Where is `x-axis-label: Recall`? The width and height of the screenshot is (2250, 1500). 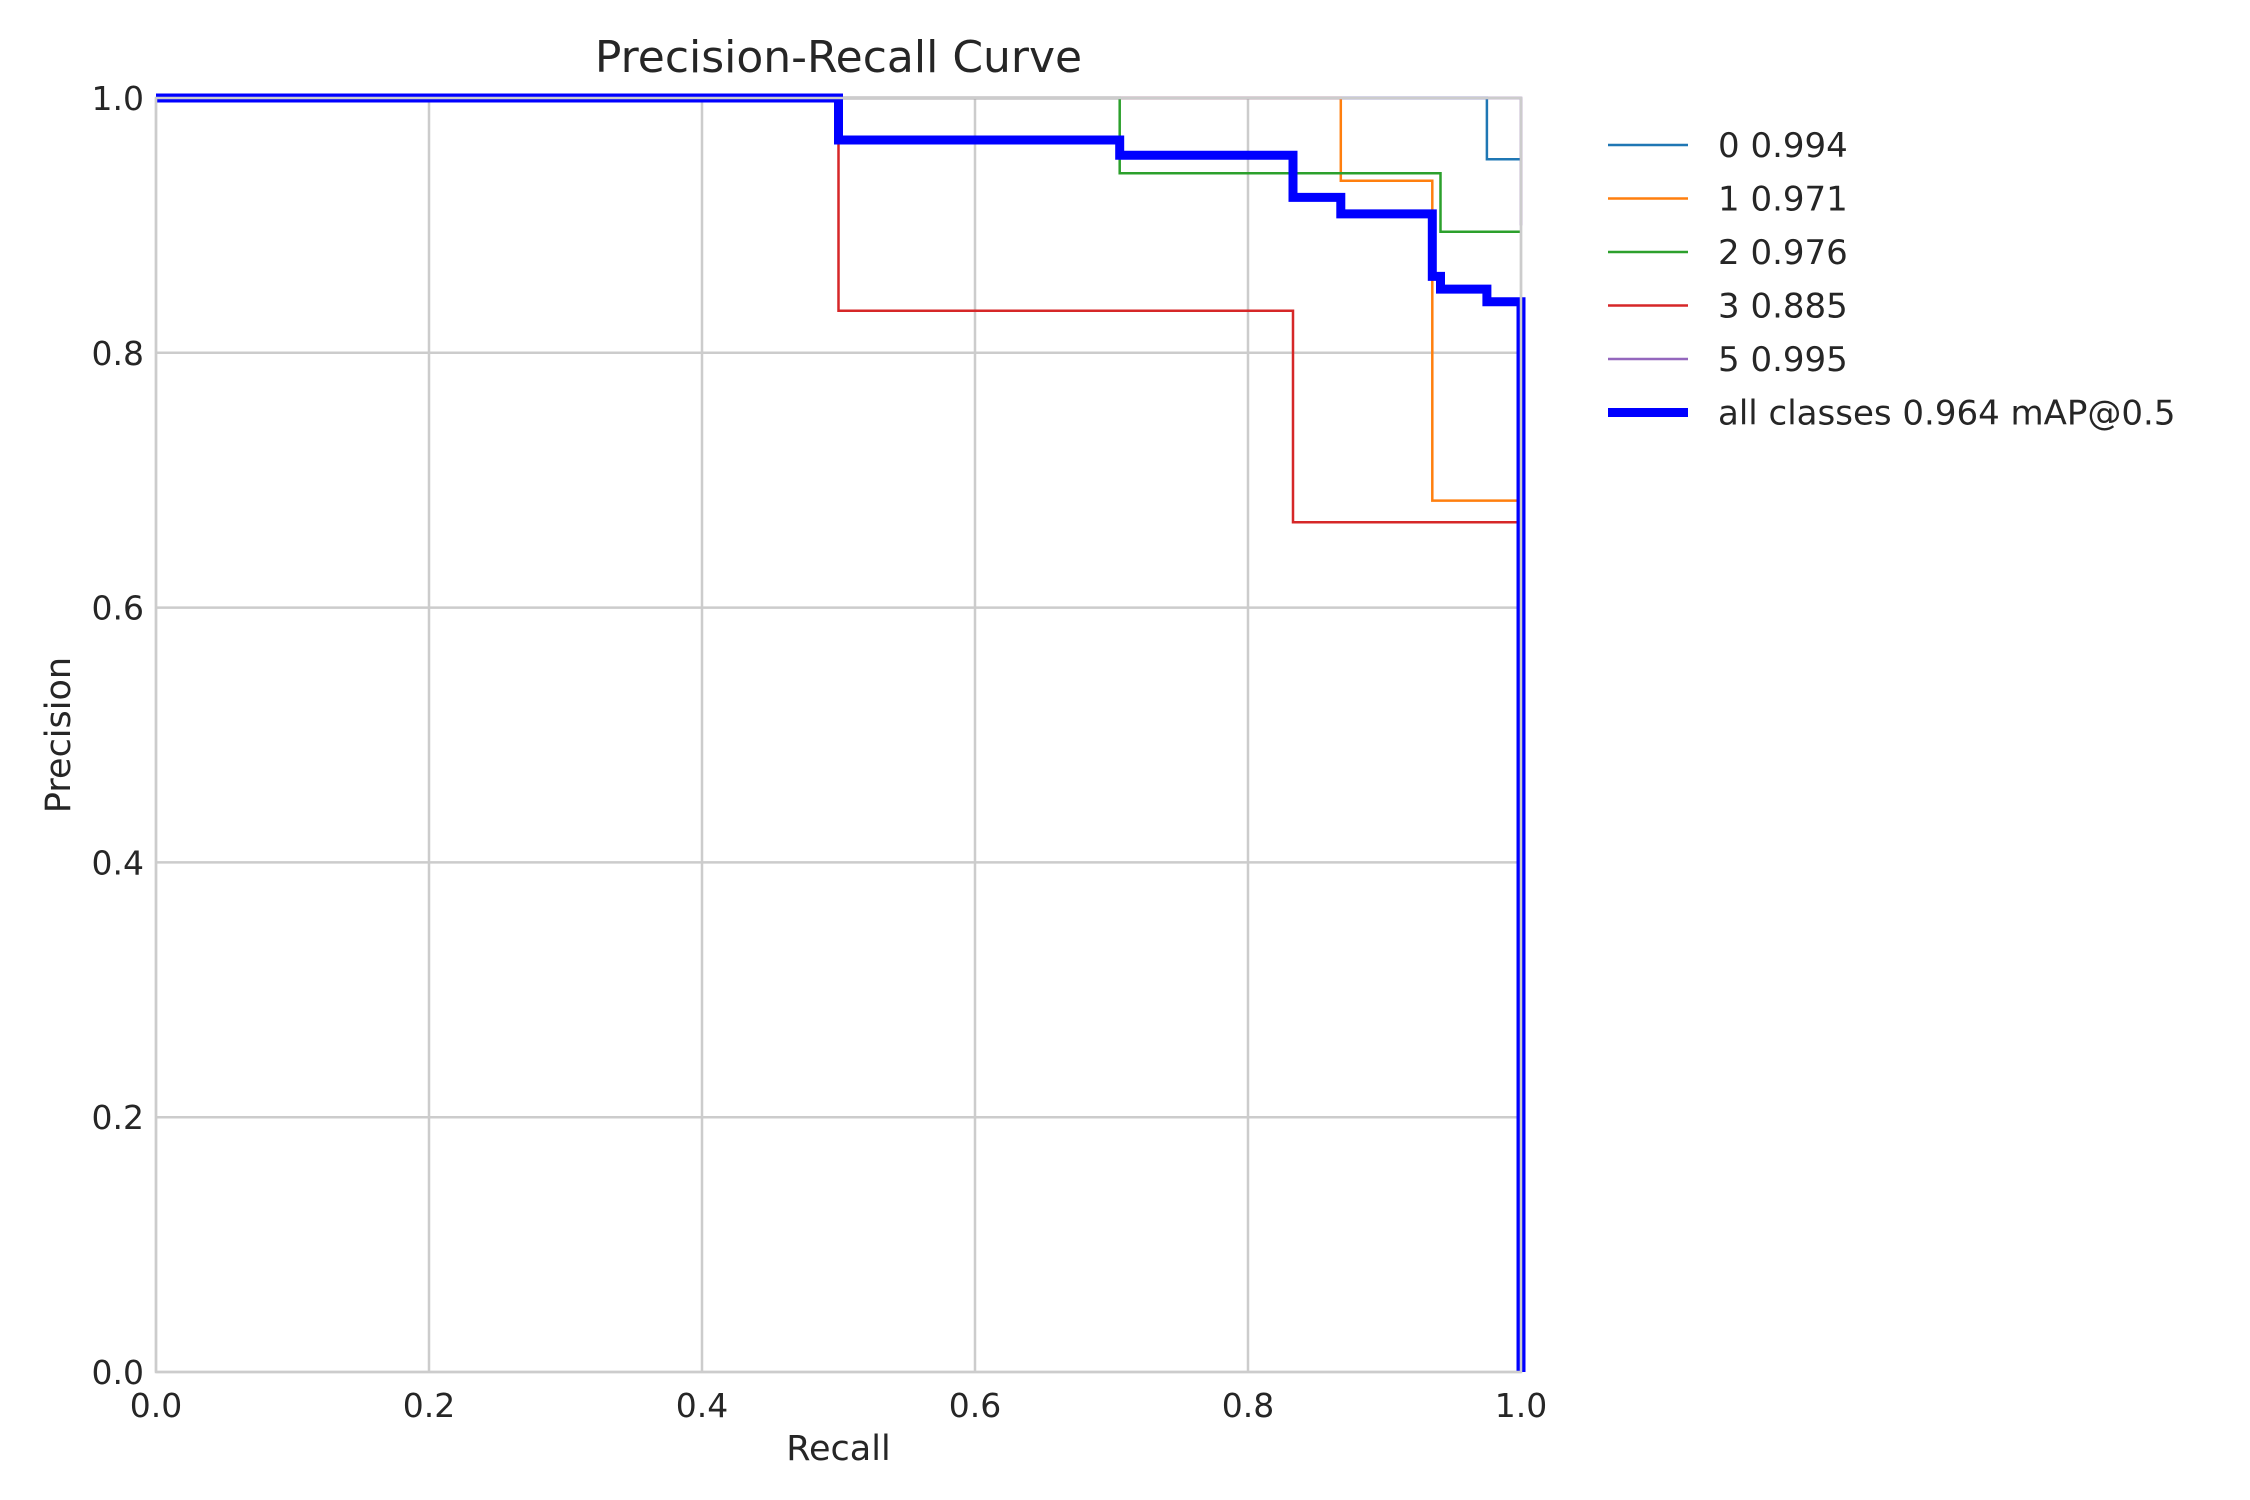
x-axis-label: Recall is located at coordinates (838, 1449).